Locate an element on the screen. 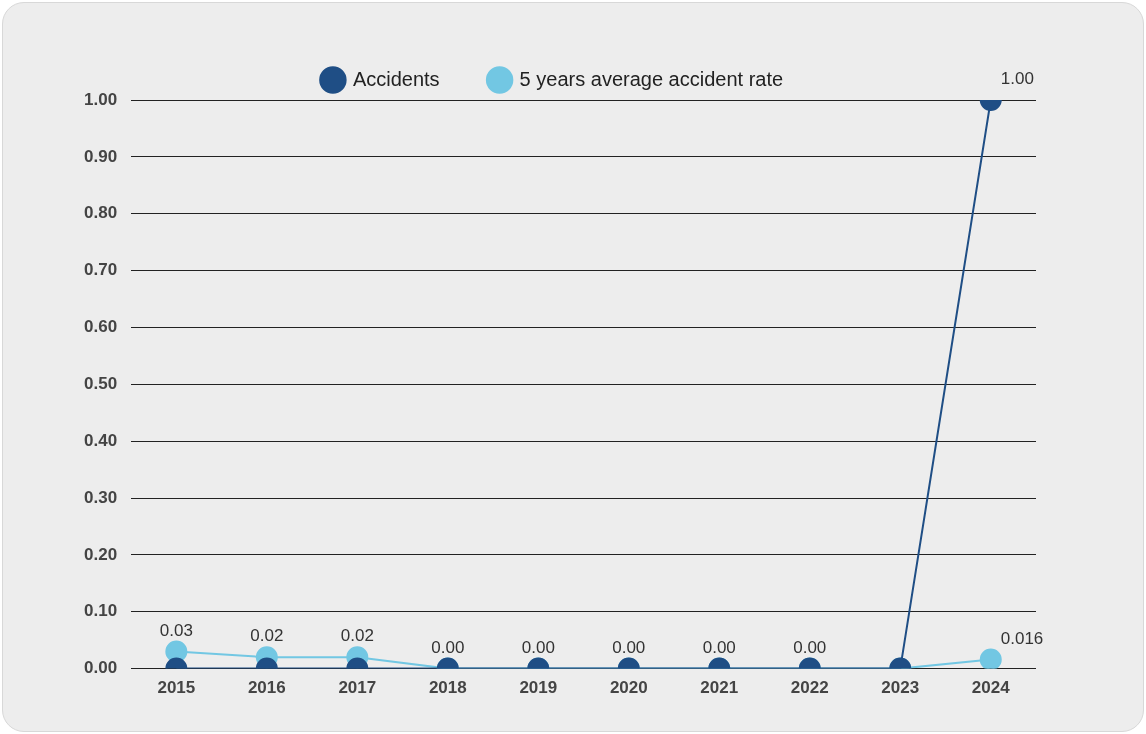 The width and height of the screenshot is (1146, 734). x-tick-label: 2016 is located at coordinates (266, 688).